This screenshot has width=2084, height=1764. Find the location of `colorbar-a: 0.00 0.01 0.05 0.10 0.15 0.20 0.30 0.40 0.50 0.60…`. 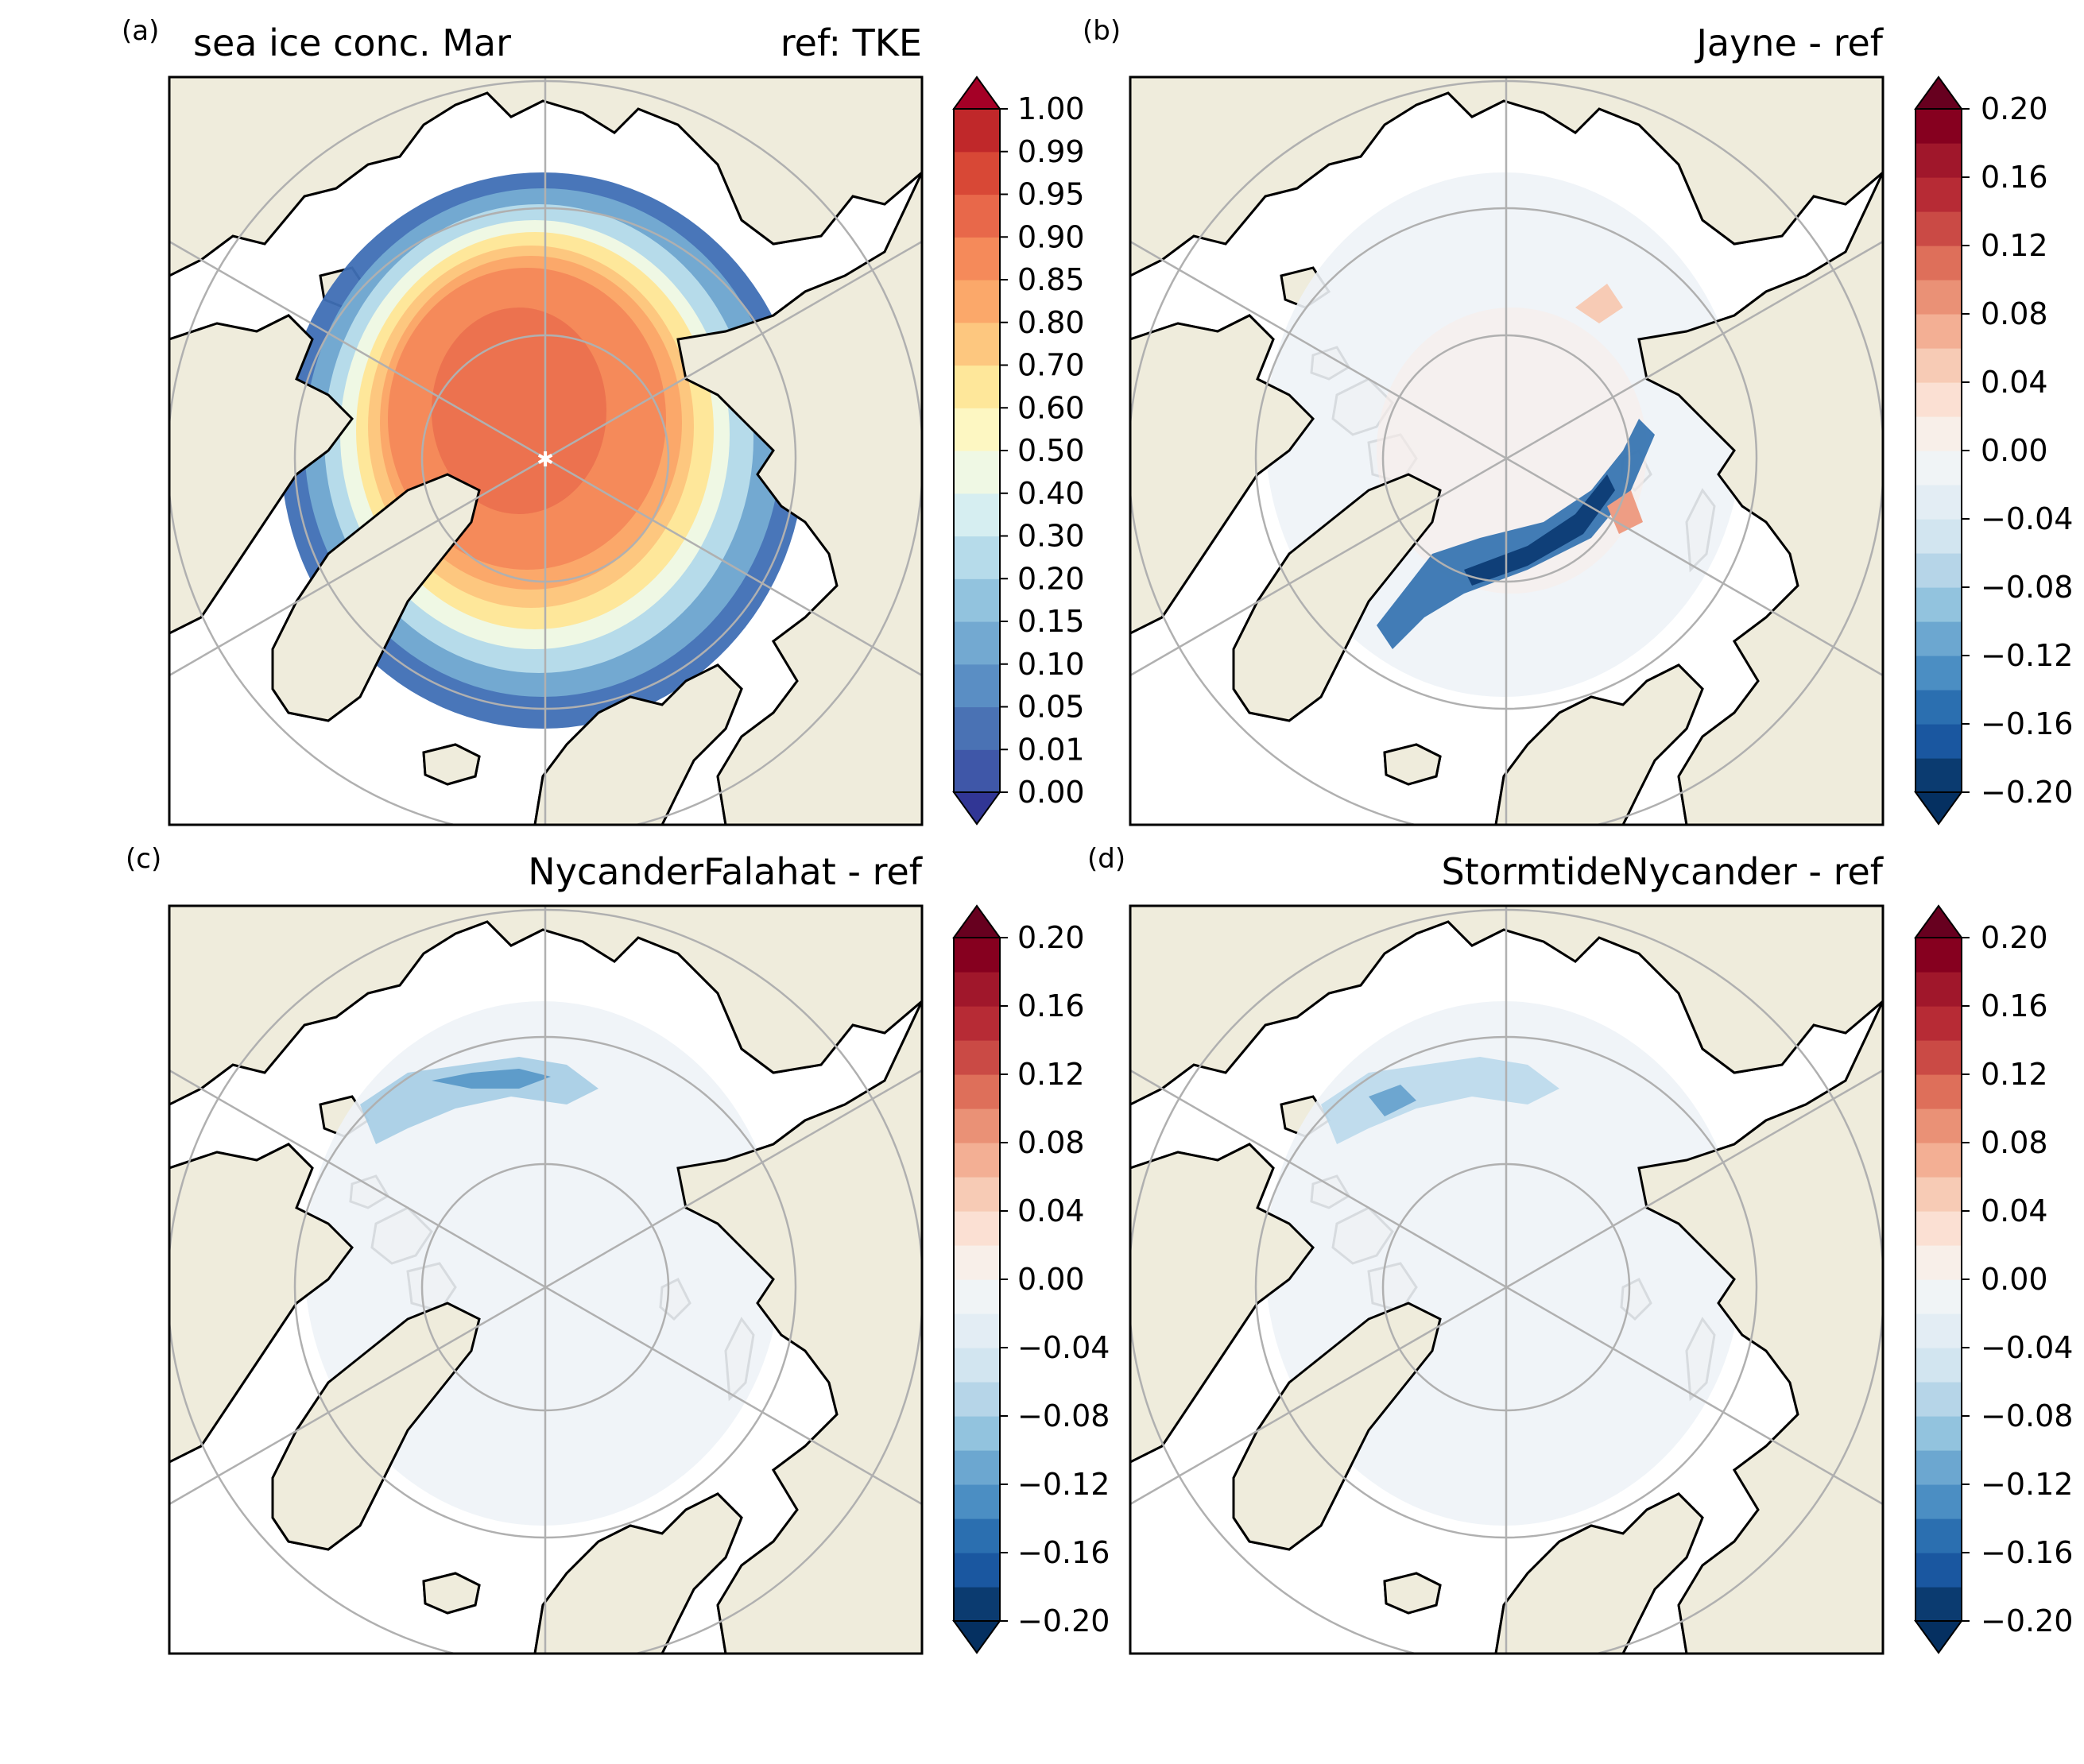

colorbar-a: 0.00 0.01 0.05 0.10 0.15 0.20 0.30 0.40 0.50 0.60… is located at coordinates (1018, 450).